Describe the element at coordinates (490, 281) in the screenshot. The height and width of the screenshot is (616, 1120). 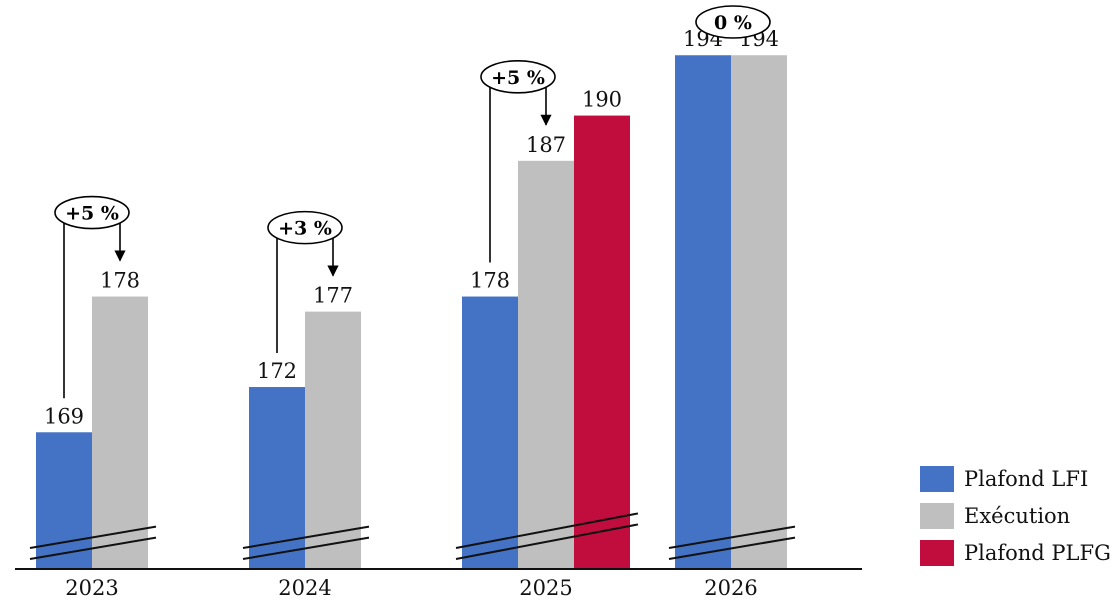
I see `data-label-2025-0: 178` at that location.